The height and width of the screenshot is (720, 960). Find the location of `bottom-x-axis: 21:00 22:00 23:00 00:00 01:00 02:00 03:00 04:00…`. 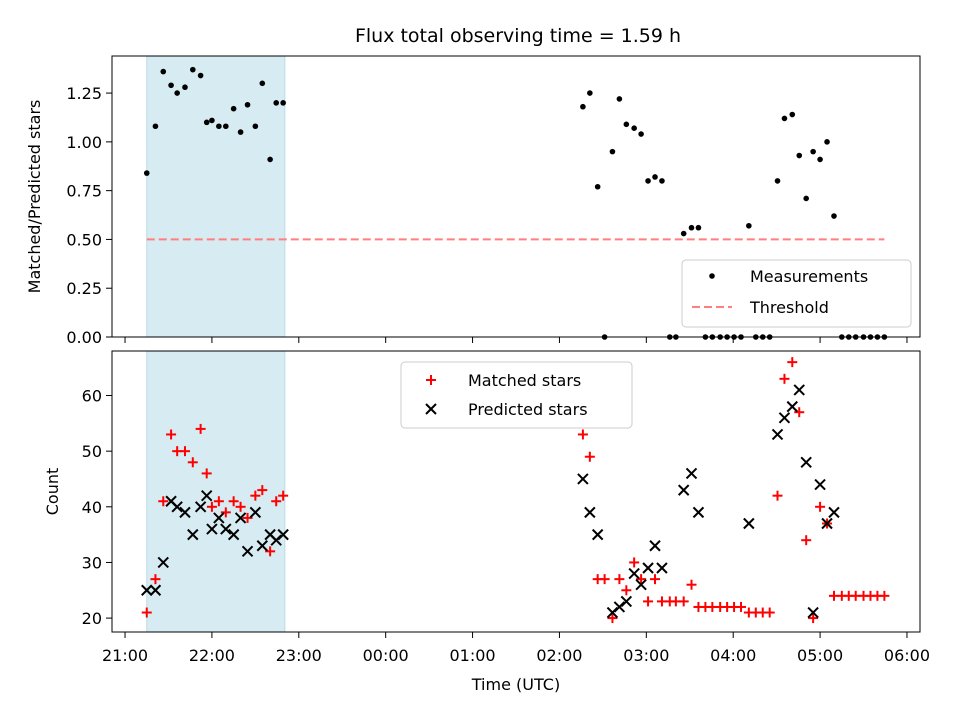

bottom-x-axis: 21:00 22:00 23:00 00:00 01:00 02:00 03:00 04:00… is located at coordinates (516, 648).